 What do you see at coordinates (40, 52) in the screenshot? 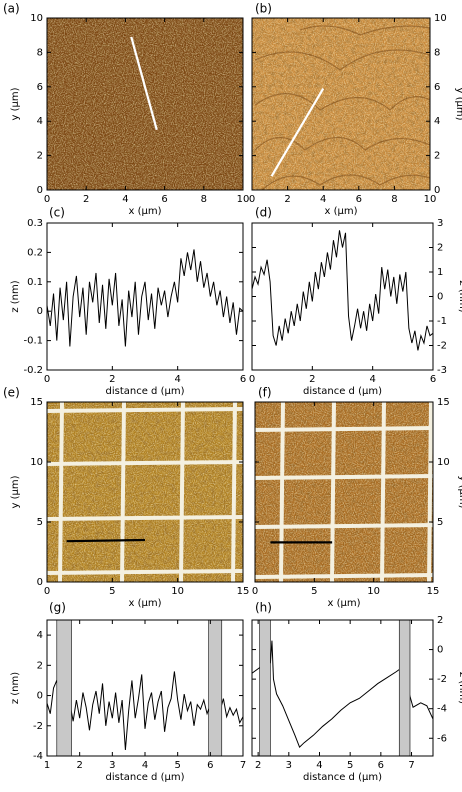
I see `y-tick-label: 8` at bounding box center [40, 52].